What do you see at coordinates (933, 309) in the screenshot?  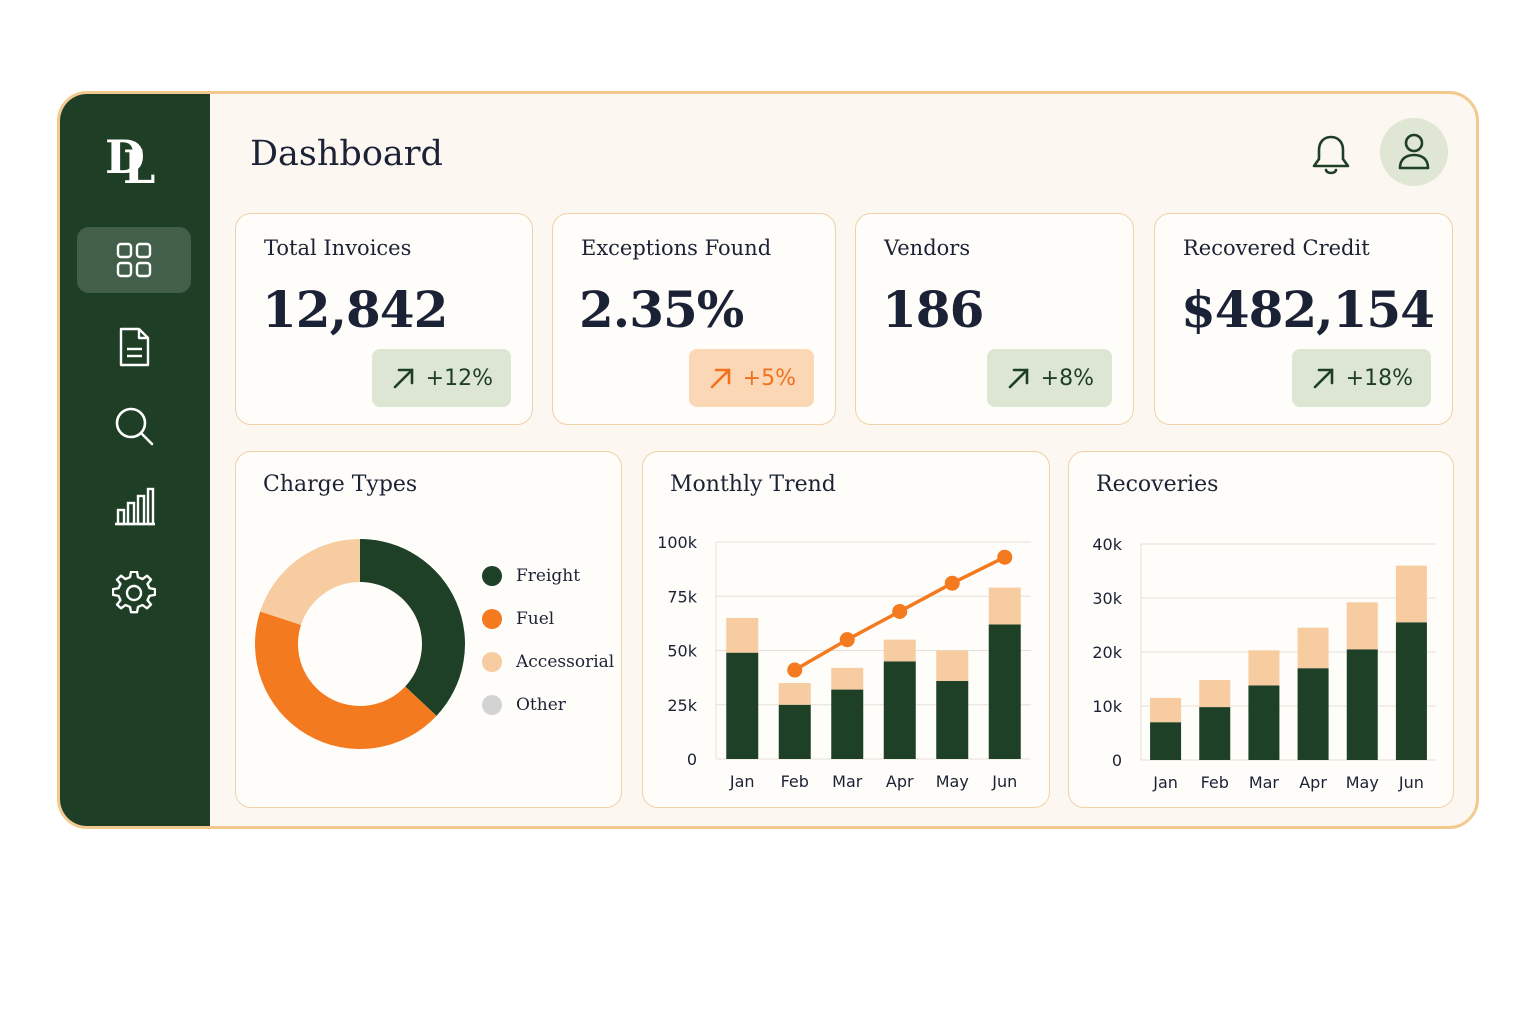 I see `kpi-value: 186` at bounding box center [933, 309].